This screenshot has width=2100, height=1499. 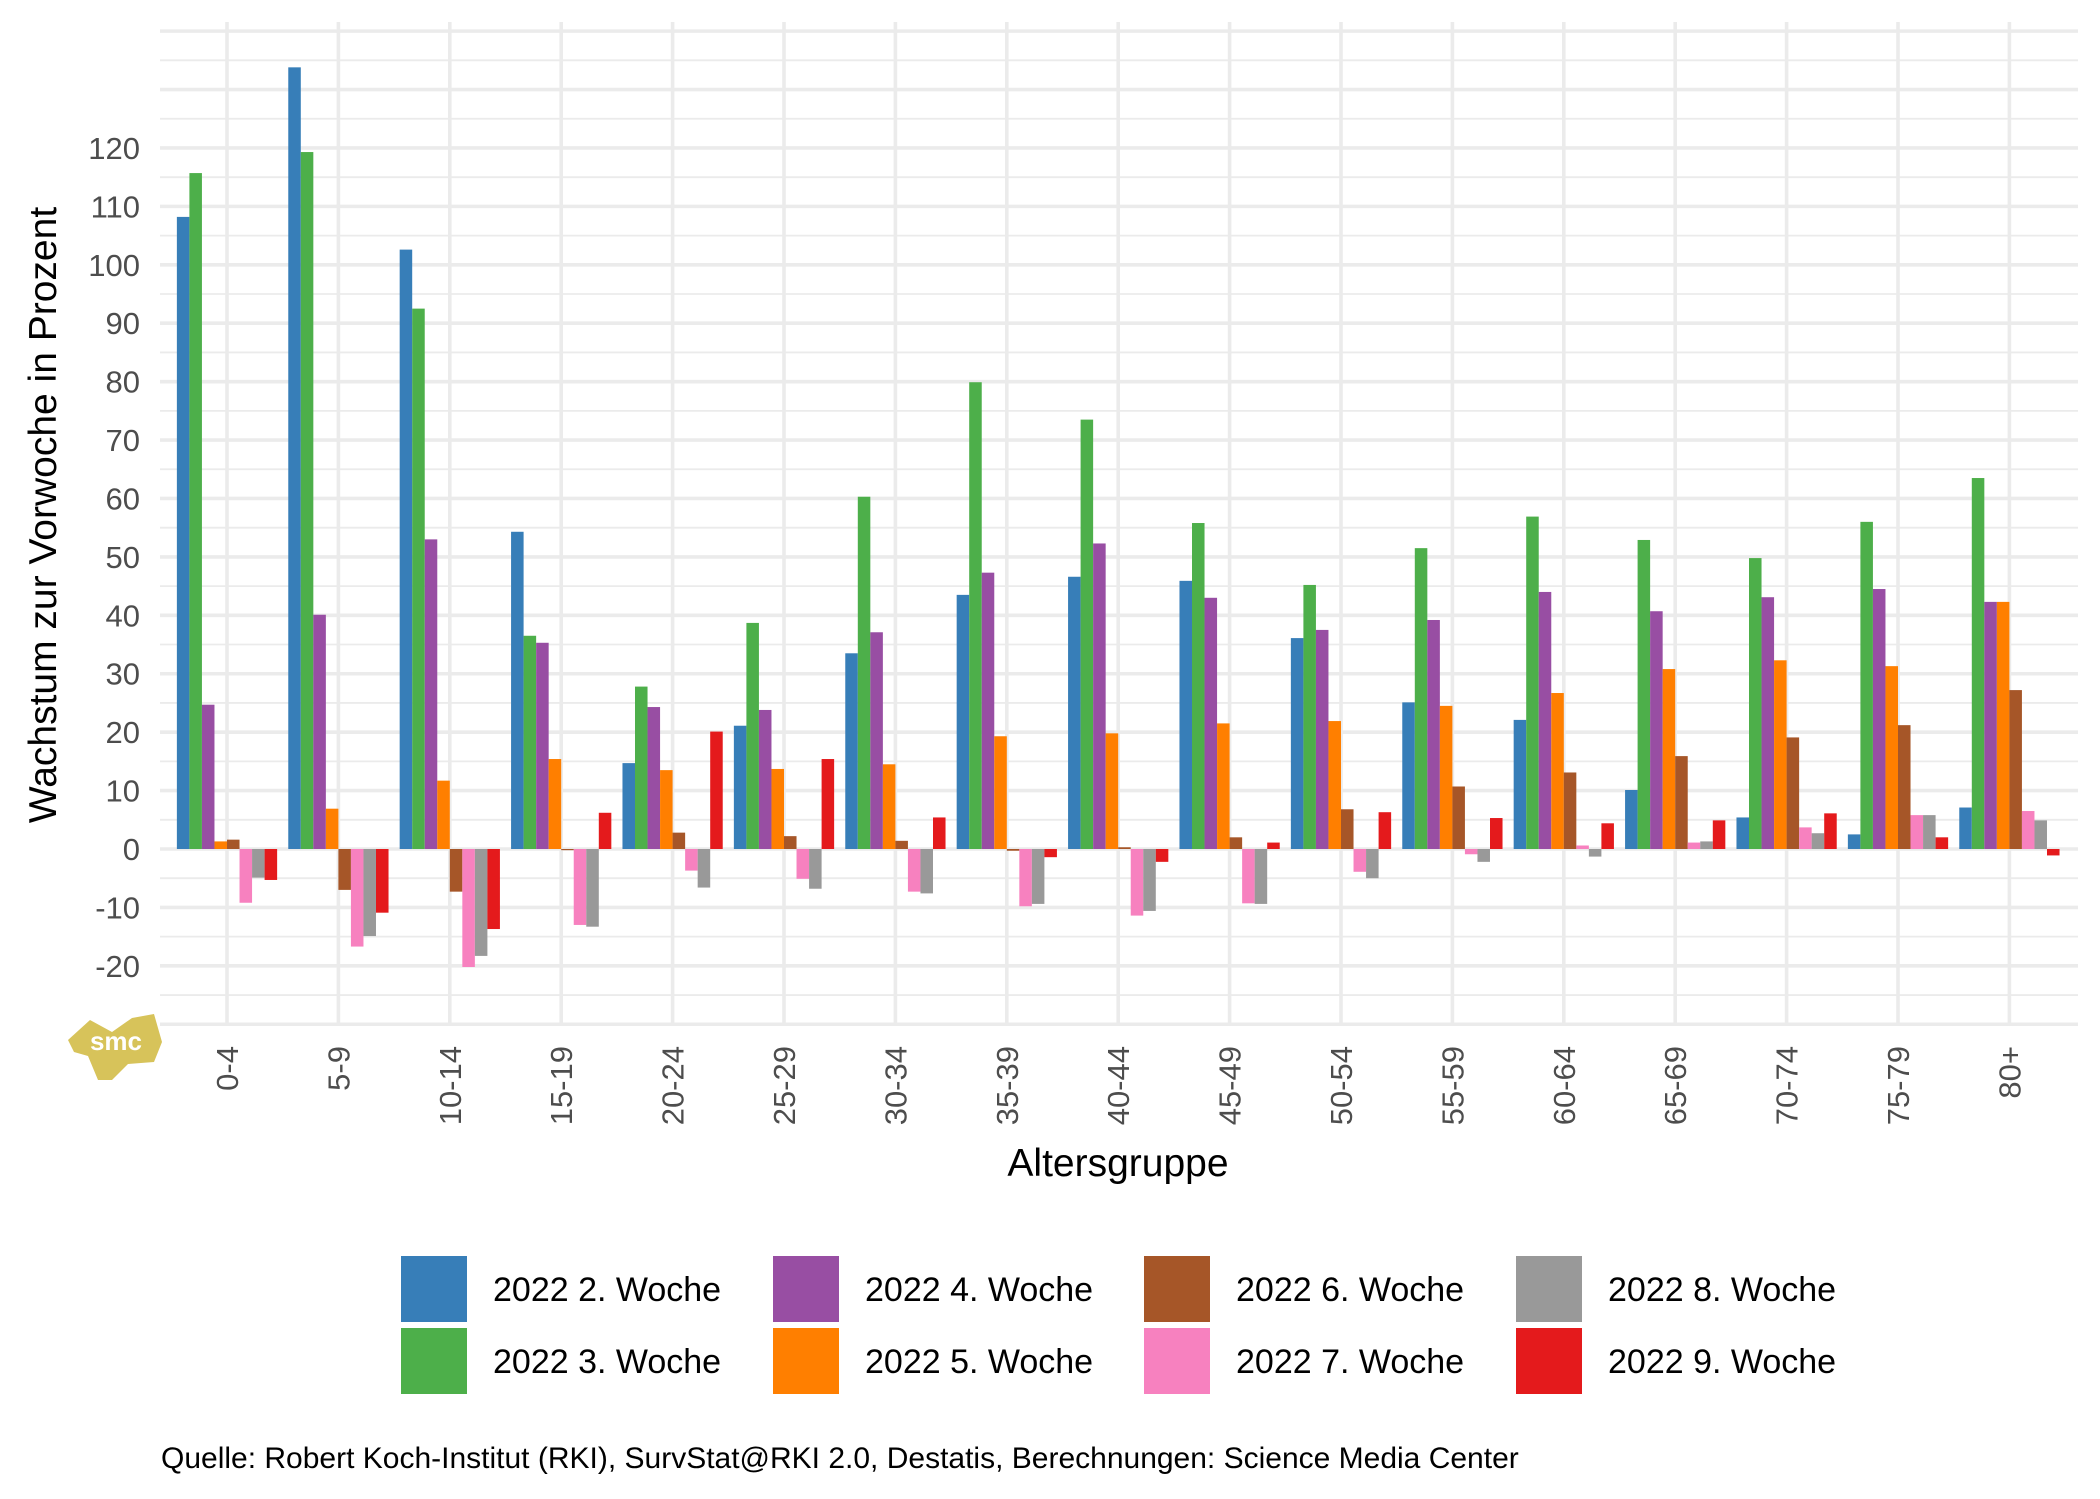 I want to click on legend-item: 2022 5. Woche, so click(x=933, y=1361).